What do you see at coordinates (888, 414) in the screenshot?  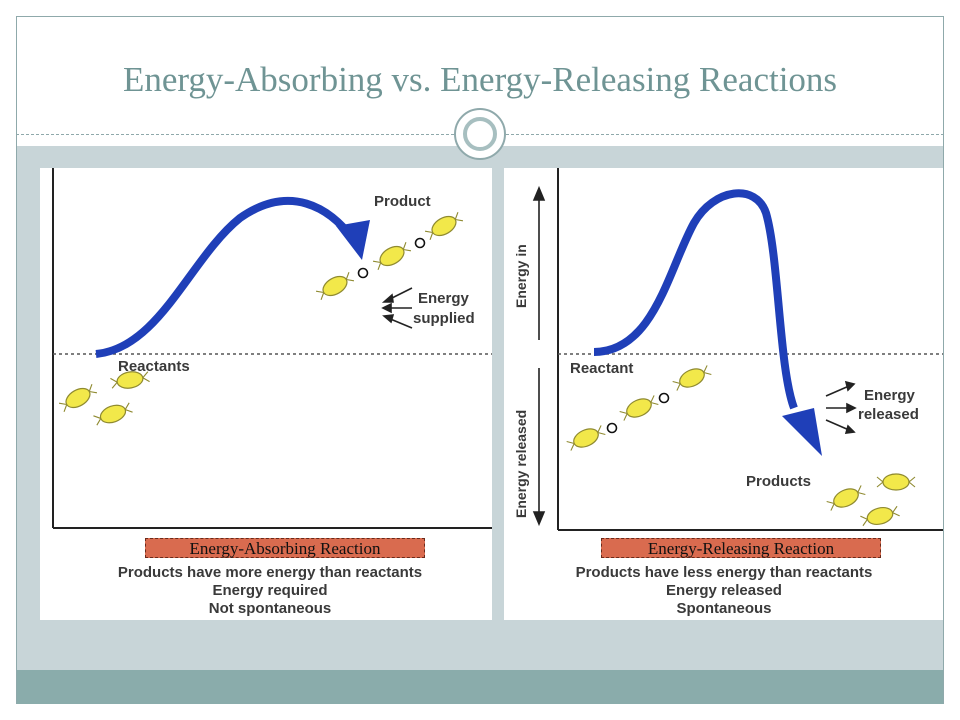 I see `label-energy-released-2: released` at bounding box center [888, 414].